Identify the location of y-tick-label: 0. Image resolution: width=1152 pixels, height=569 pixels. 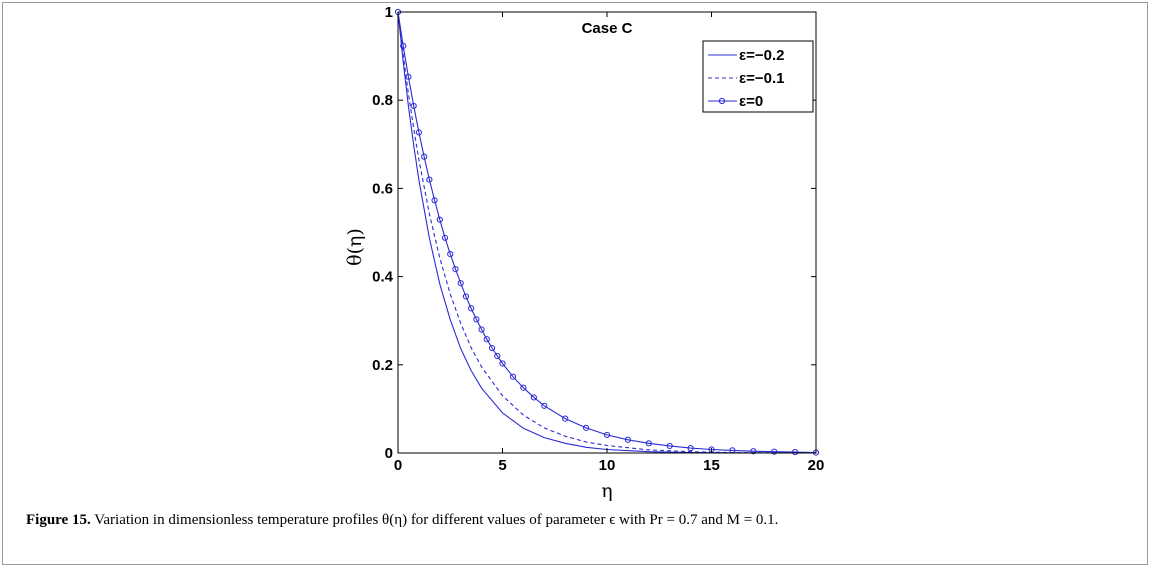
(389, 453).